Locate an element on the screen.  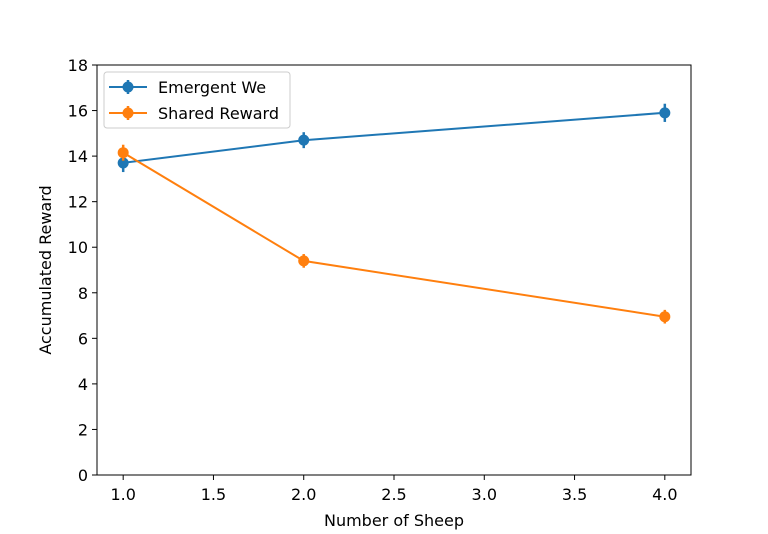
x-tick-label: 1.0 is located at coordinates (122, 494).